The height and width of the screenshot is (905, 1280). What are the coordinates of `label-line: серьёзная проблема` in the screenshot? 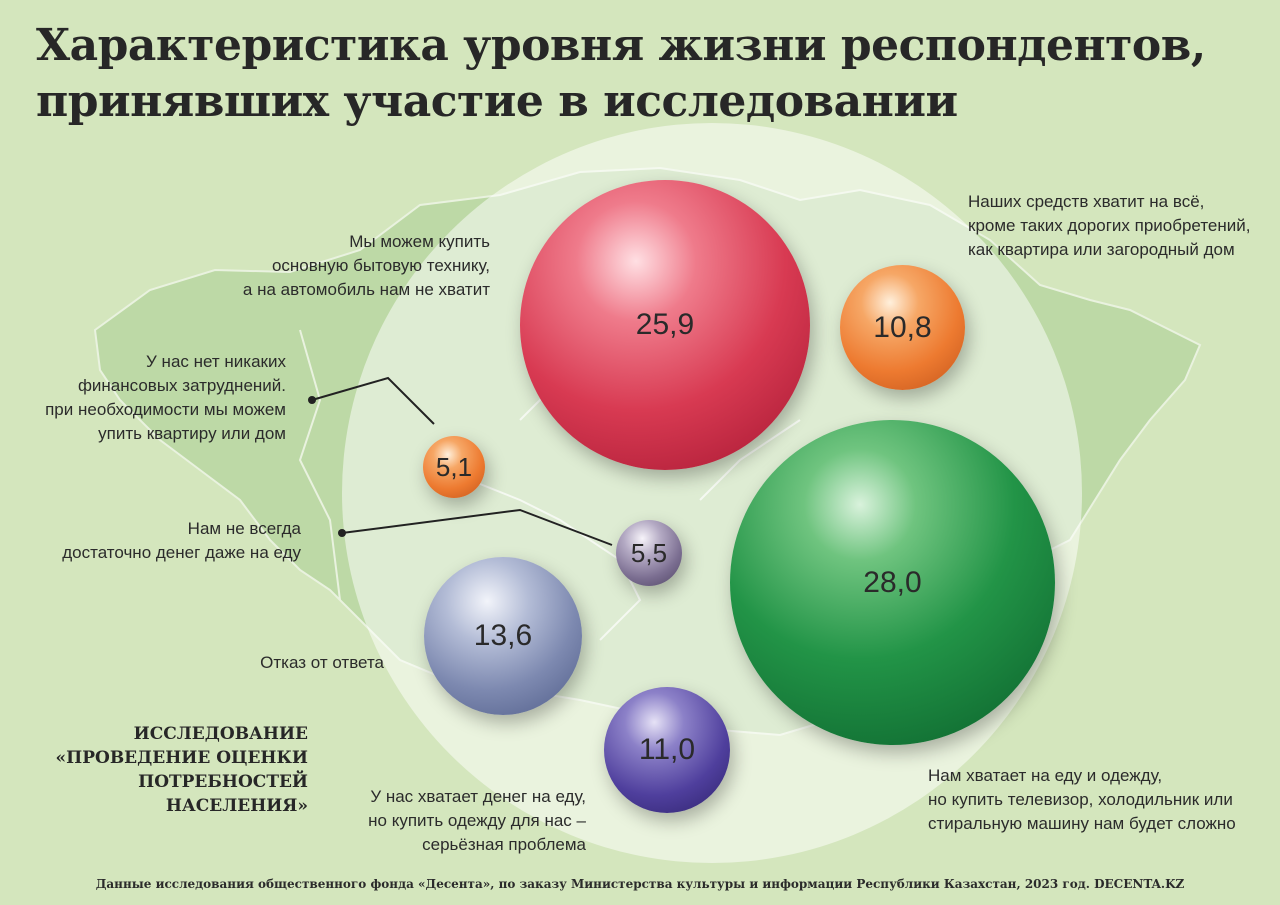 It's located at (504, 844).